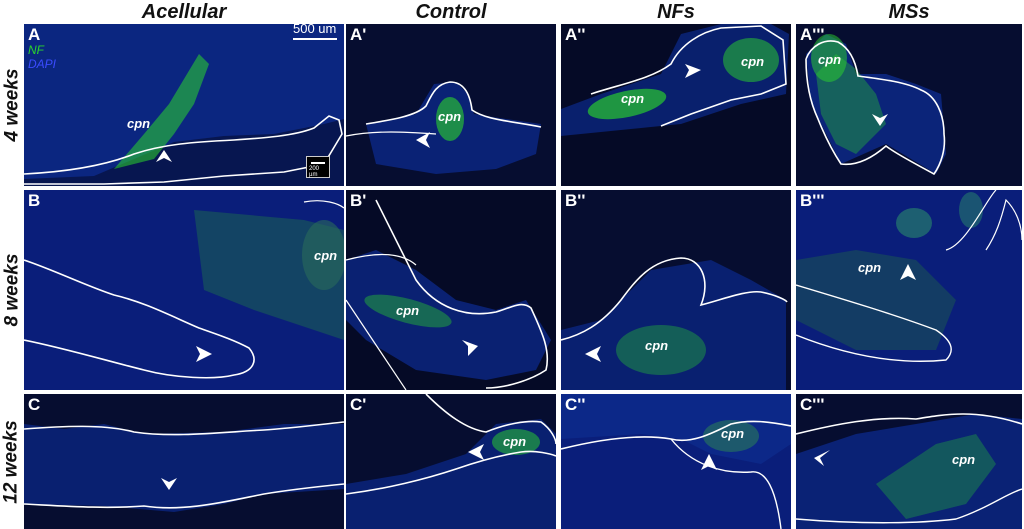 This screenshot has height=529, width=1024. What do you see at coordinates (676, 290) in the screenshot?
I see `micrograph-panel-B-double-prime: B'' cpn` at bounding box center [676, 290].